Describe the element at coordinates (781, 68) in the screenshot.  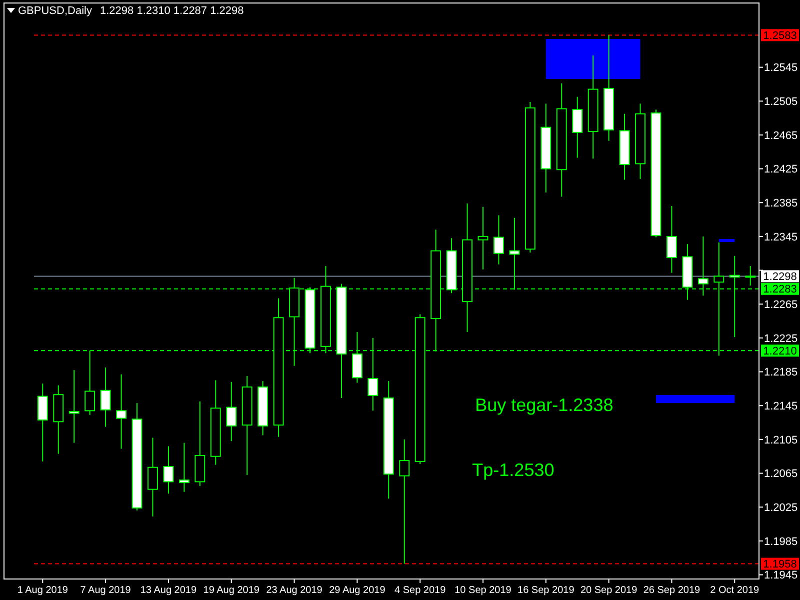
I see `y-tick-label: 1.2545` at that location.